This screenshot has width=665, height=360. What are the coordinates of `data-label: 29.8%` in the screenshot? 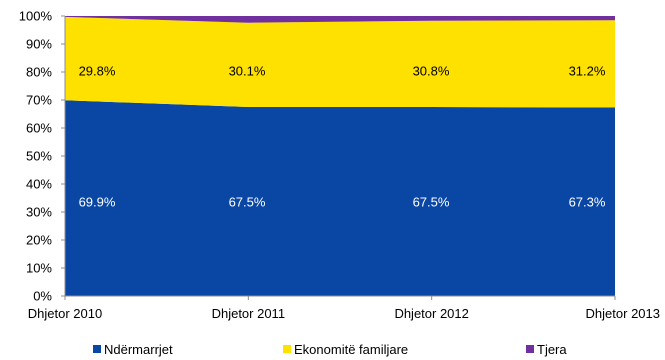 It's located at (97, 71).